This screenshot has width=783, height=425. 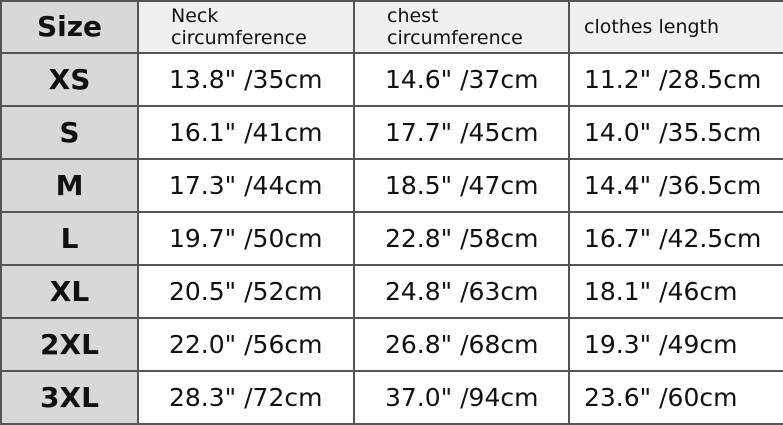 I want to click on table-row: L 19.7" /50cm 22.8" /58cm 16.7" /42.5cm, so click(x=391, y=238).